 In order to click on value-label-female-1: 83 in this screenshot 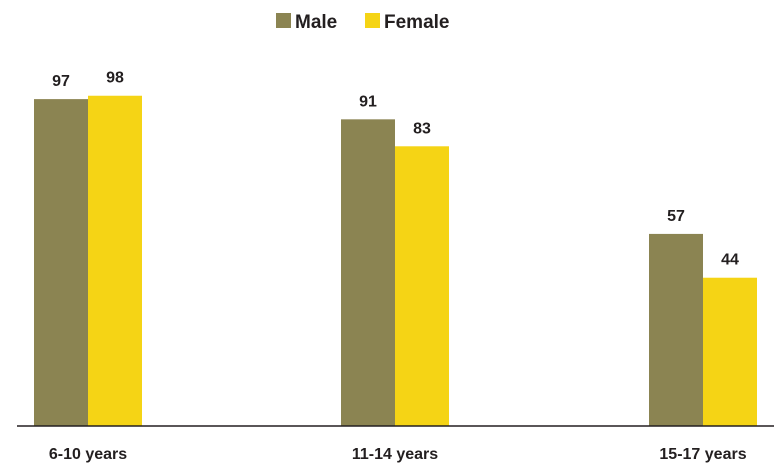, I will do `click(422, 128)`.